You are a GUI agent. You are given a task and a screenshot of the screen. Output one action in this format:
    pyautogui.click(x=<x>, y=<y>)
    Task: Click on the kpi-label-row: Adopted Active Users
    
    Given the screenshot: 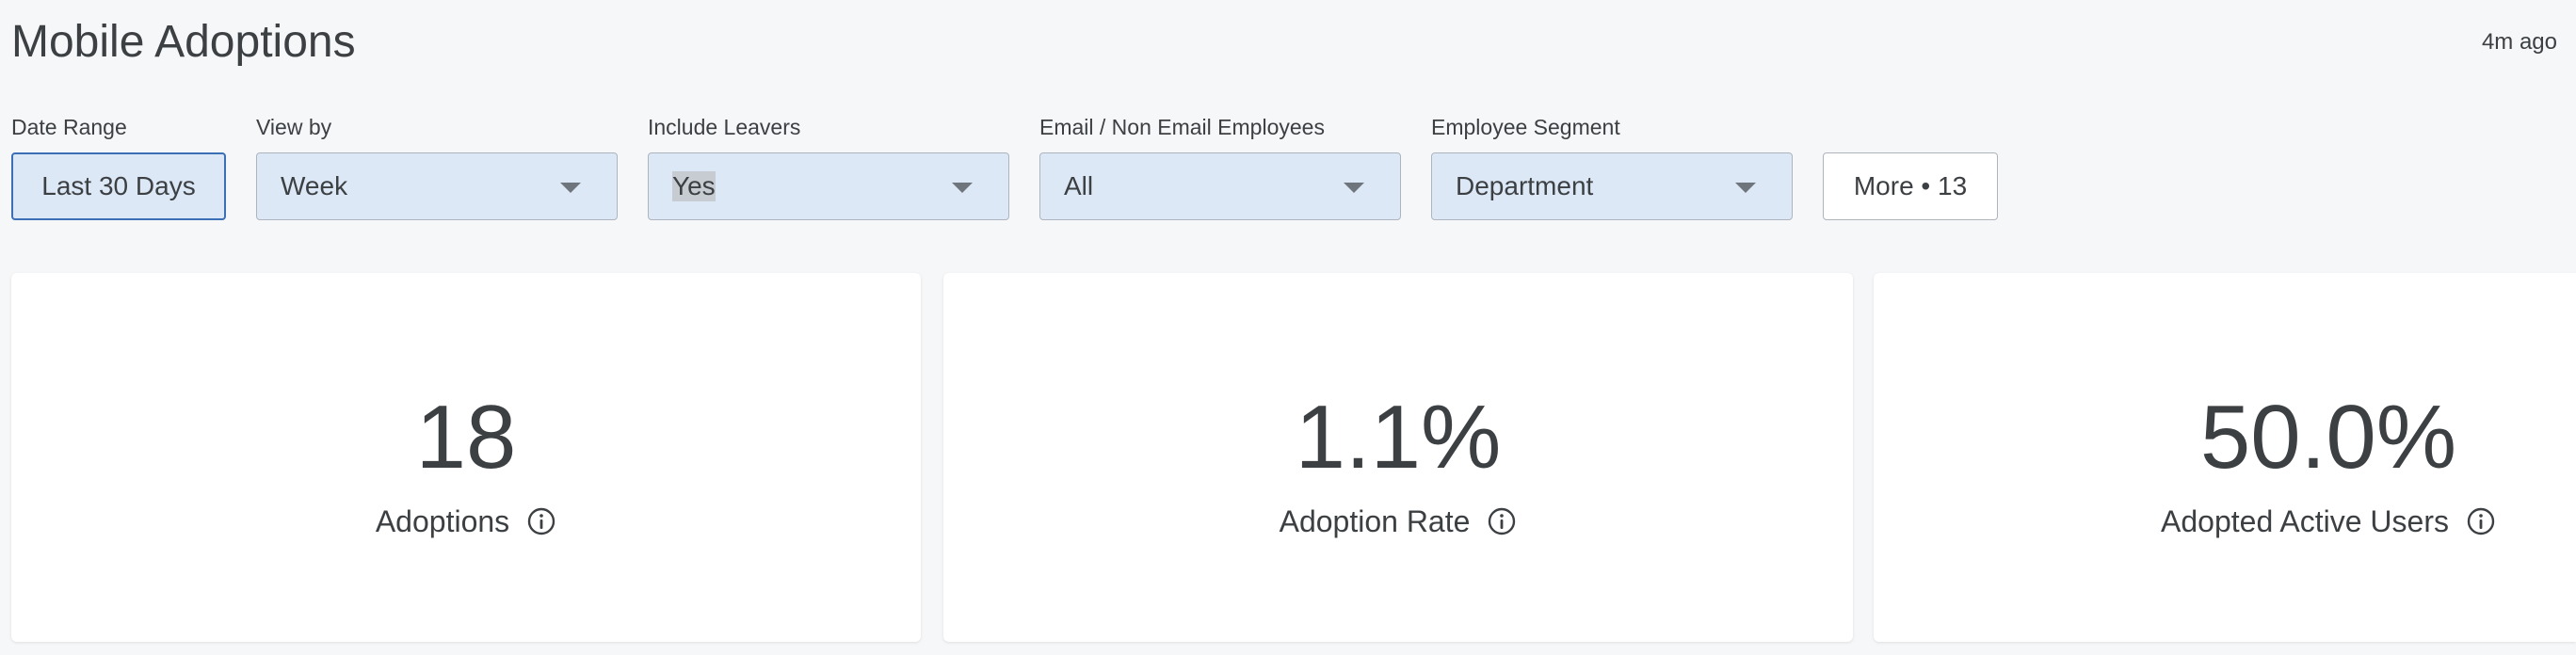 What is the action you would take?
    pyautogui.click(x=2225, y=521)
    